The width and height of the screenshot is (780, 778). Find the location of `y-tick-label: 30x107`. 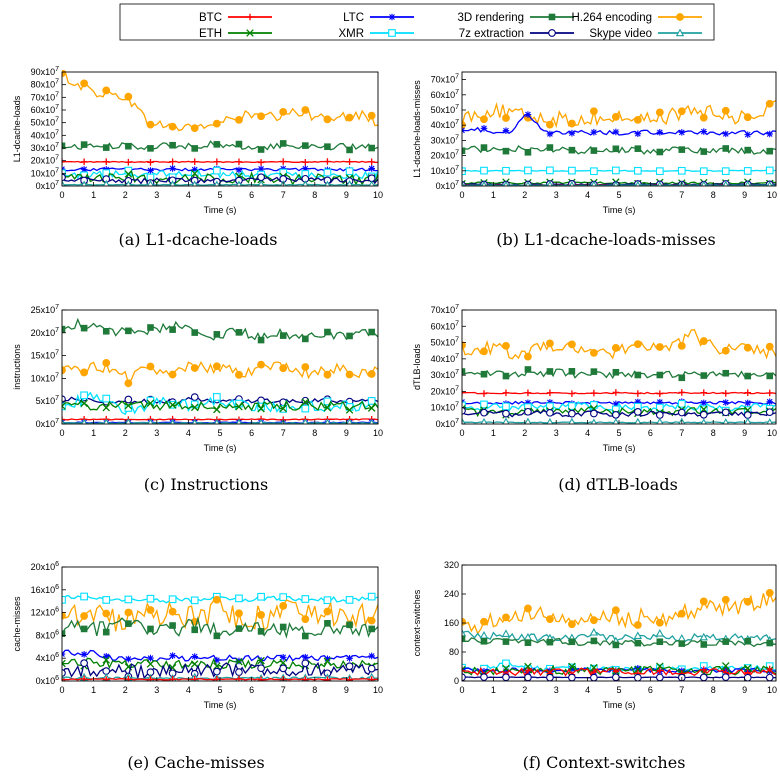

y-tick-label: 30x107 is located at coordinates (445, 139).